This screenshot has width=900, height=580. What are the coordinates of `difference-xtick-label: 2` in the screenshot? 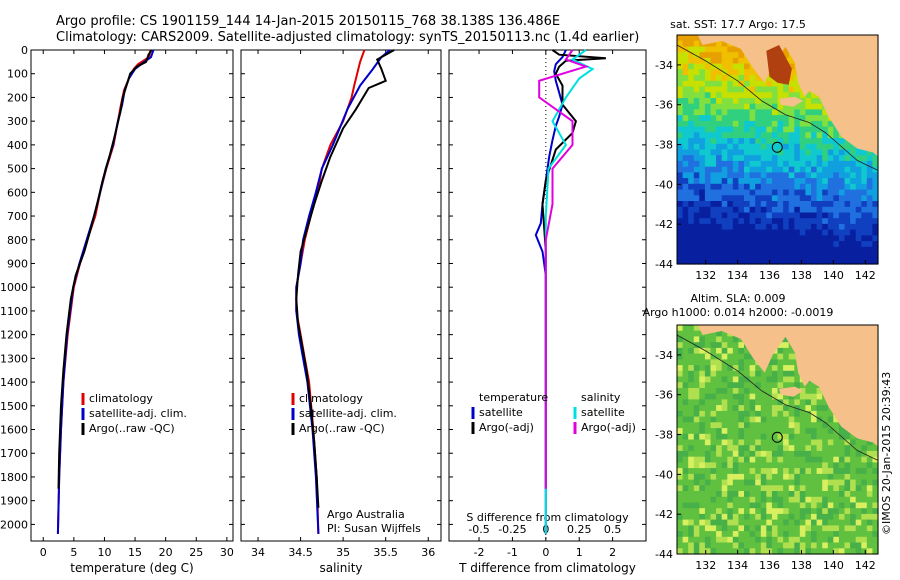 It's located at (612, 552).